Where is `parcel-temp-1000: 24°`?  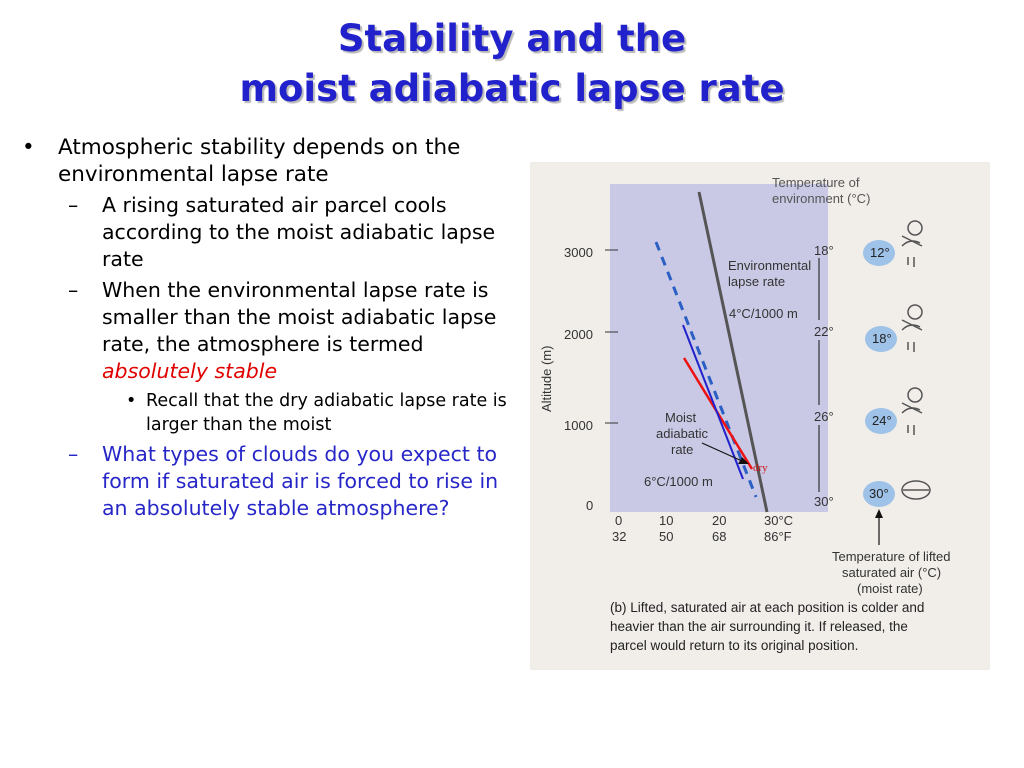
parcel-temp-1000: 24° is located at coordinates (882, 420).